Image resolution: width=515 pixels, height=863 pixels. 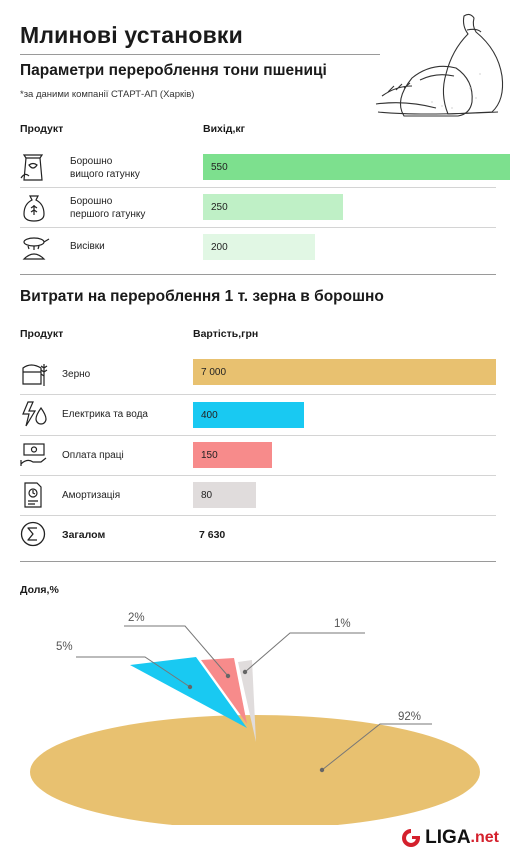 I want to click on pie-label-grain: 92%, so click(x=409, y=717).